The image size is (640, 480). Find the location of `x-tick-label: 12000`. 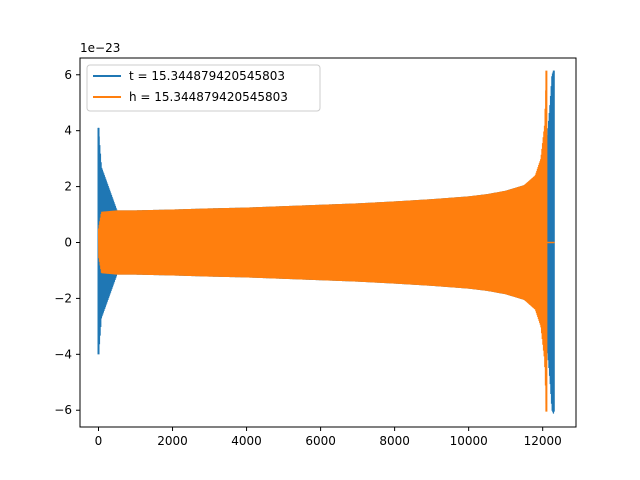

x-tick-label: 12000 is located at coordinates (543, 441).